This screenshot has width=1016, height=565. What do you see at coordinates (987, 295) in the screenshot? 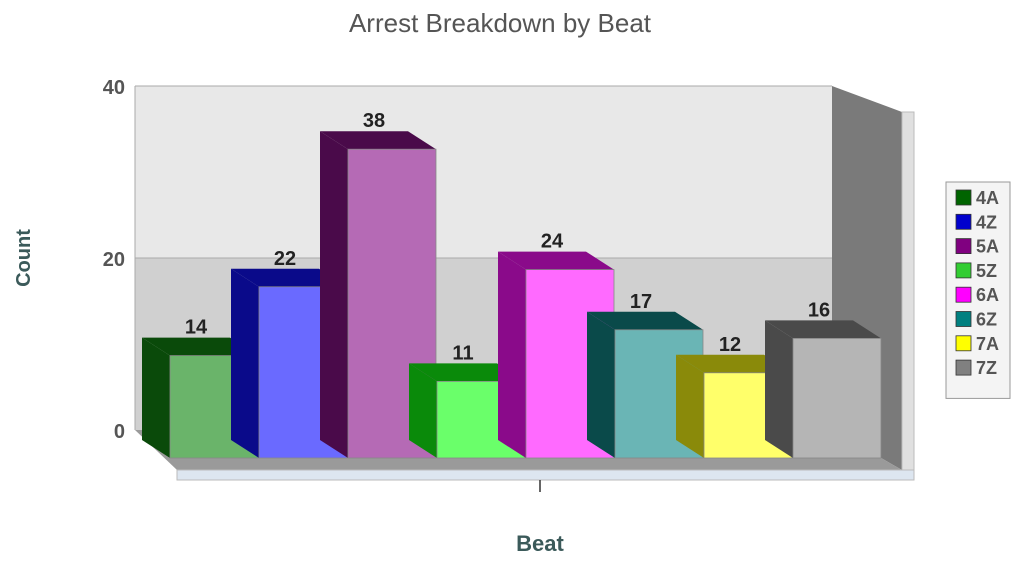
I see `legend-label: 6A` at bounding box center [987, 295].